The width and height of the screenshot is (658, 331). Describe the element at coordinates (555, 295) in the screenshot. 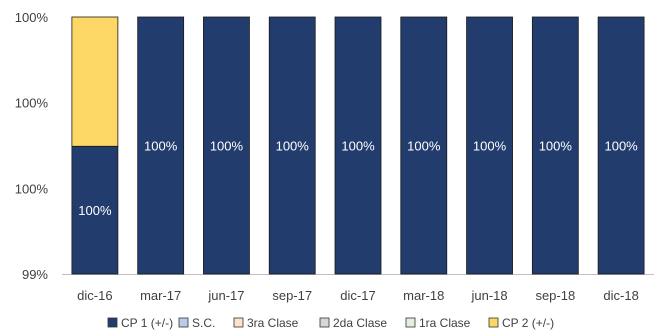

I see `x-tick-label: sep-18` at that location.